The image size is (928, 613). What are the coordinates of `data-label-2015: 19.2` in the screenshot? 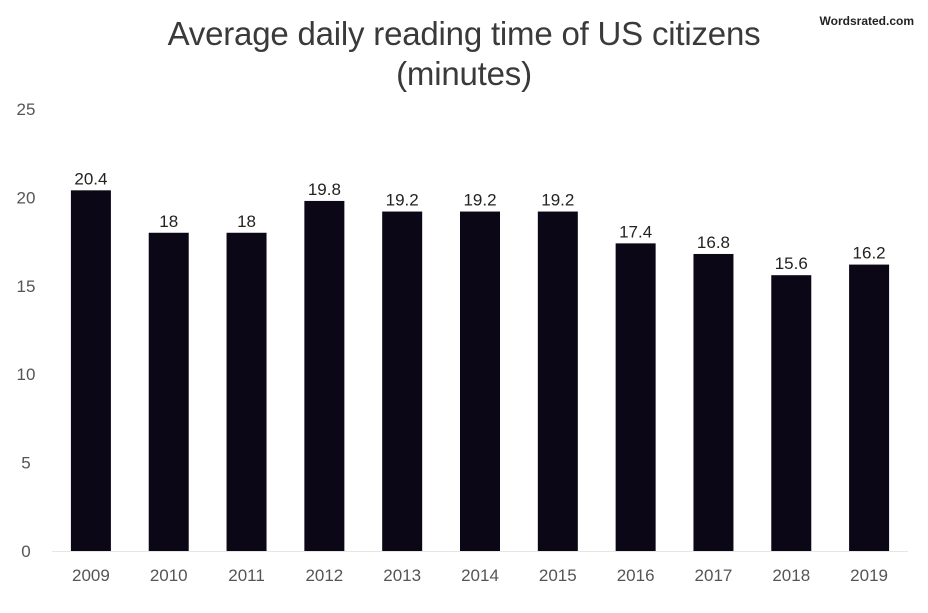 It's located at (557, 200).